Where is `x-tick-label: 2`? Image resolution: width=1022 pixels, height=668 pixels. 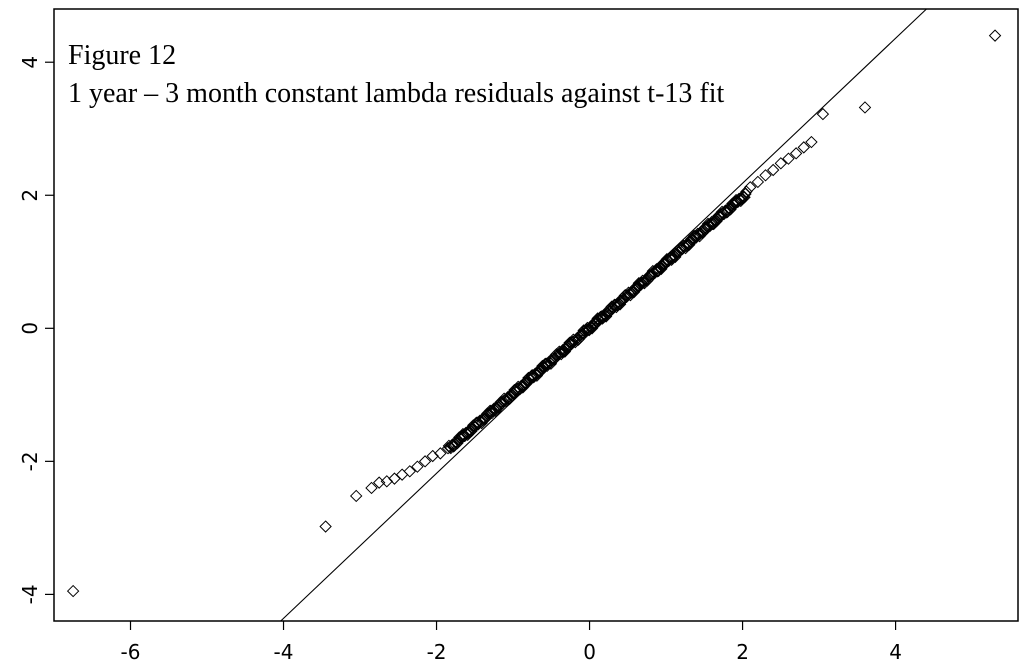 x-tick-label: 2 is located at coordinates (742, 652).